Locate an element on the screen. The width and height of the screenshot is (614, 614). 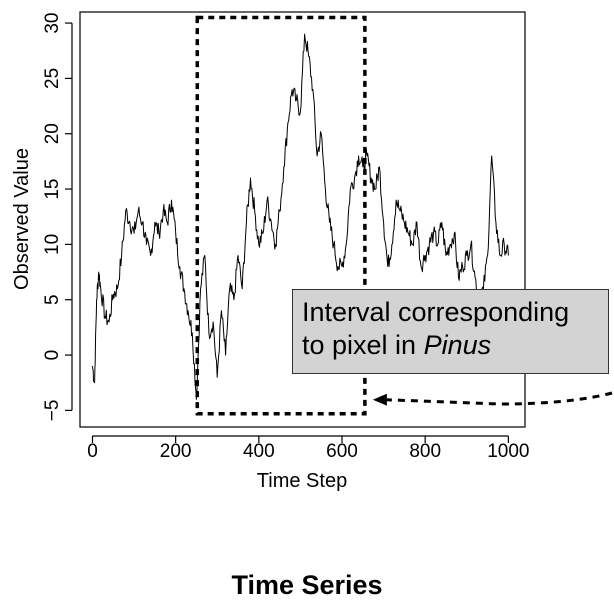
y-tick-label: 30 is located at coordinates (52, 23).